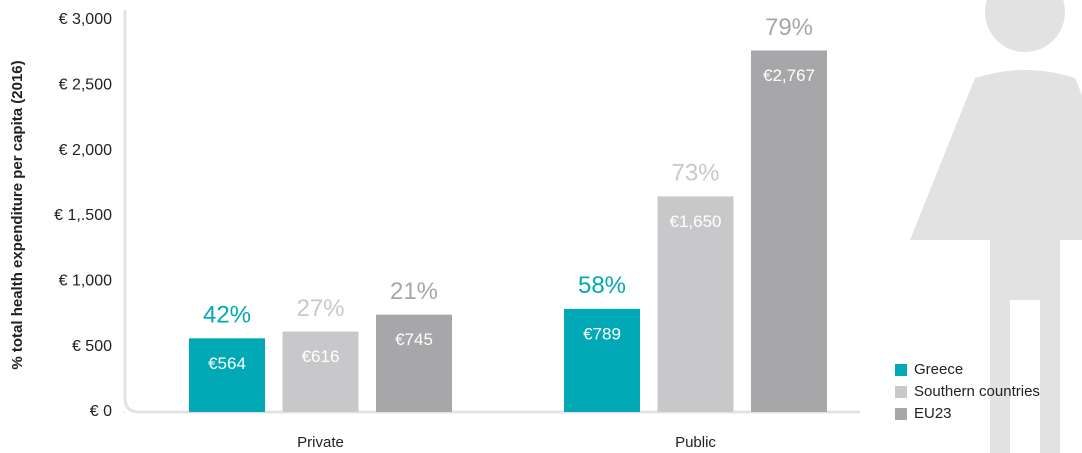 The height and width of the screenshot is (453, 1082). What do you see at coordinates (85, 281) in the screenshot?
I see `y-tick-label: € 1,000` at bounding box center [85, 281].